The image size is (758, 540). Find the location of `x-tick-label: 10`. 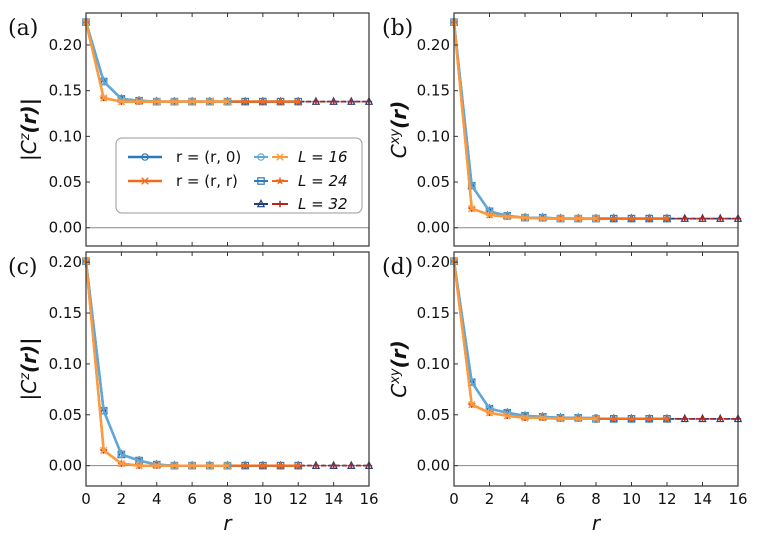

x-tick-label: 10 is located at coordinates (631, 499).